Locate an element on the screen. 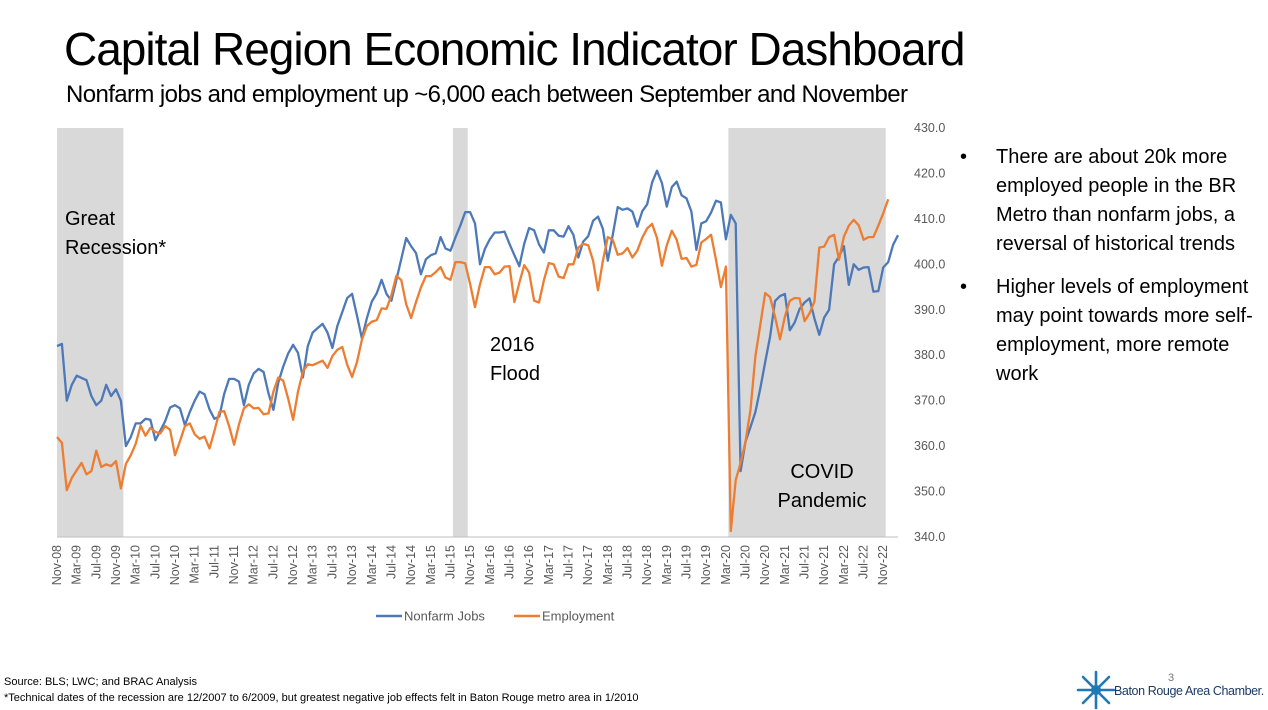  x-tick-label: Nov-13 is located at coordinates (352, 565).